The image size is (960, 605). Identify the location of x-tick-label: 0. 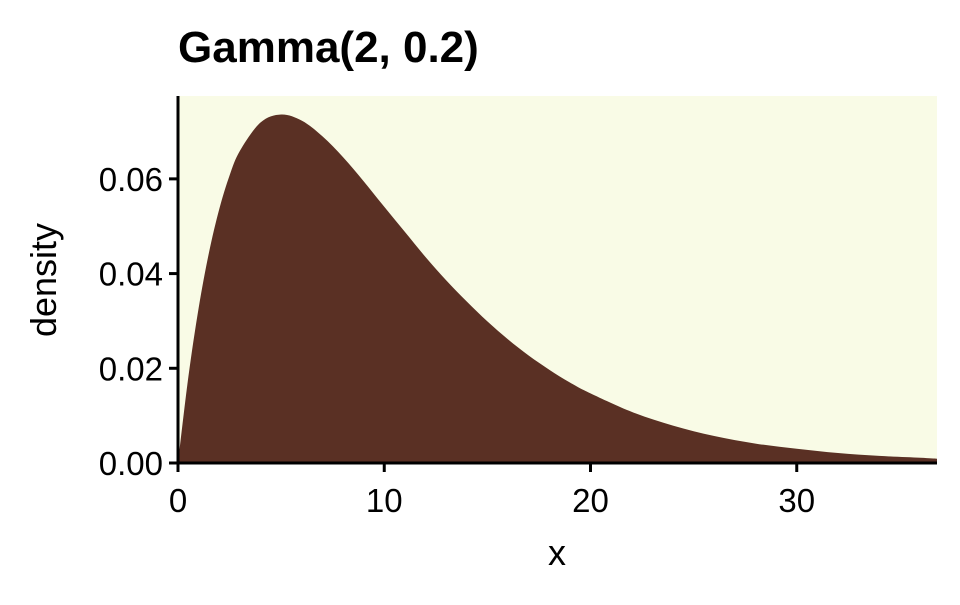
(178, 500).